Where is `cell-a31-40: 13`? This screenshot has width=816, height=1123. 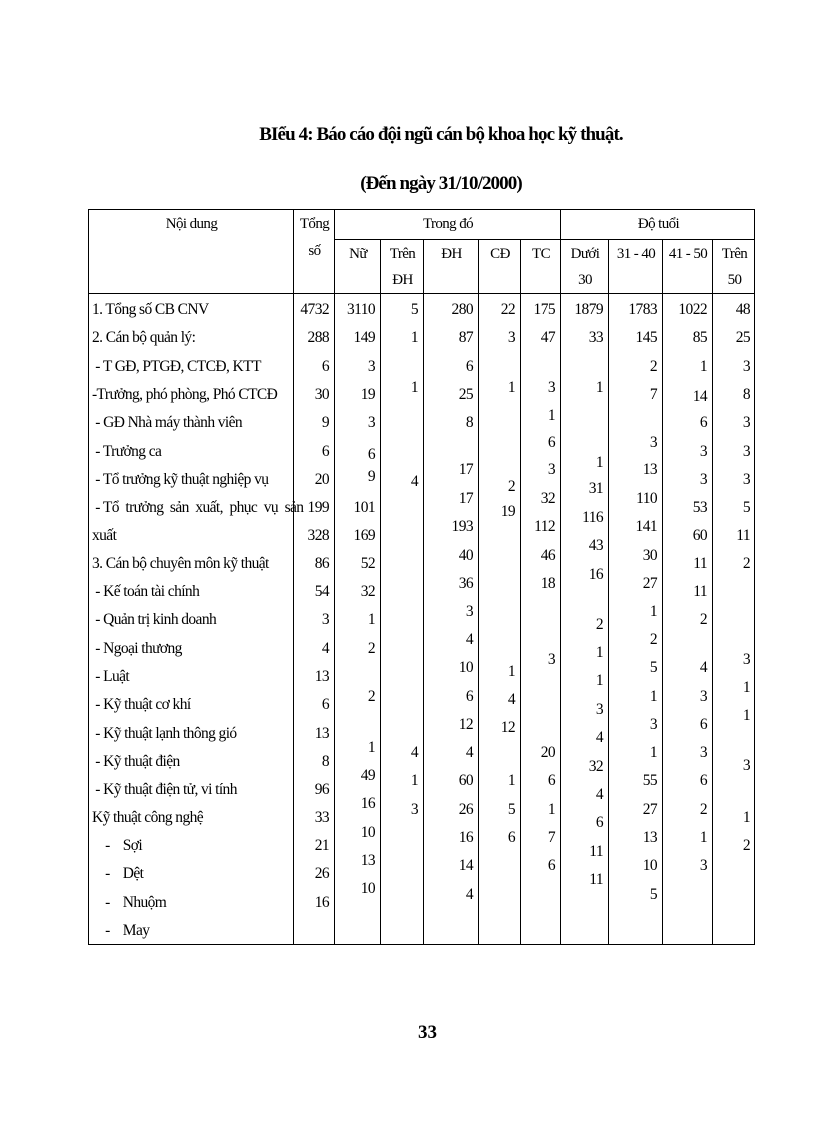 cell-a31-40: 13 is located at coordinates (650, 837).